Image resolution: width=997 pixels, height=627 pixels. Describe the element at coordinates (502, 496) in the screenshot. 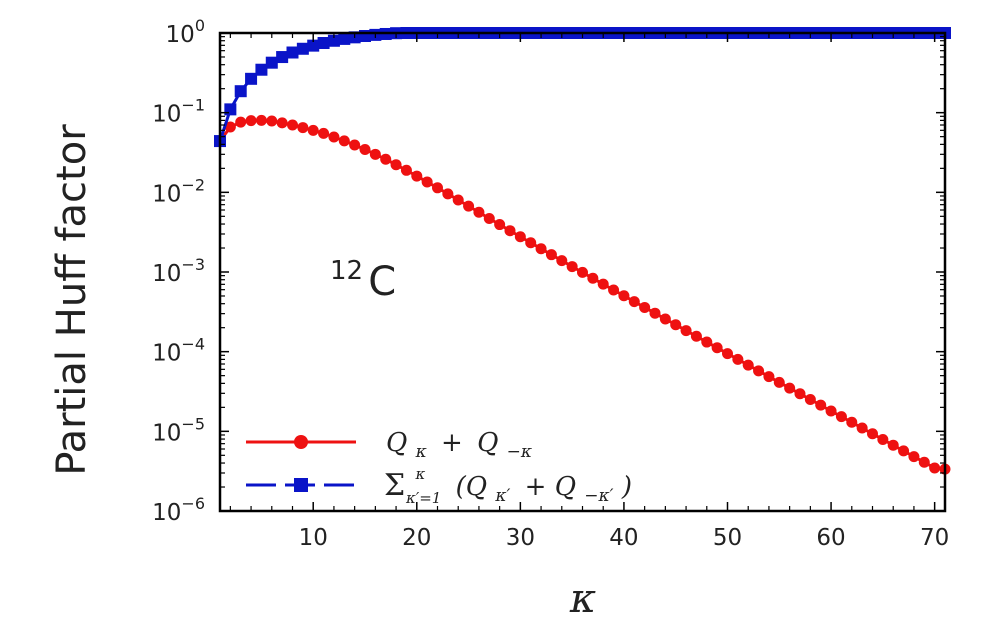

I see `legend-blue-sub1: κ′` at that location.